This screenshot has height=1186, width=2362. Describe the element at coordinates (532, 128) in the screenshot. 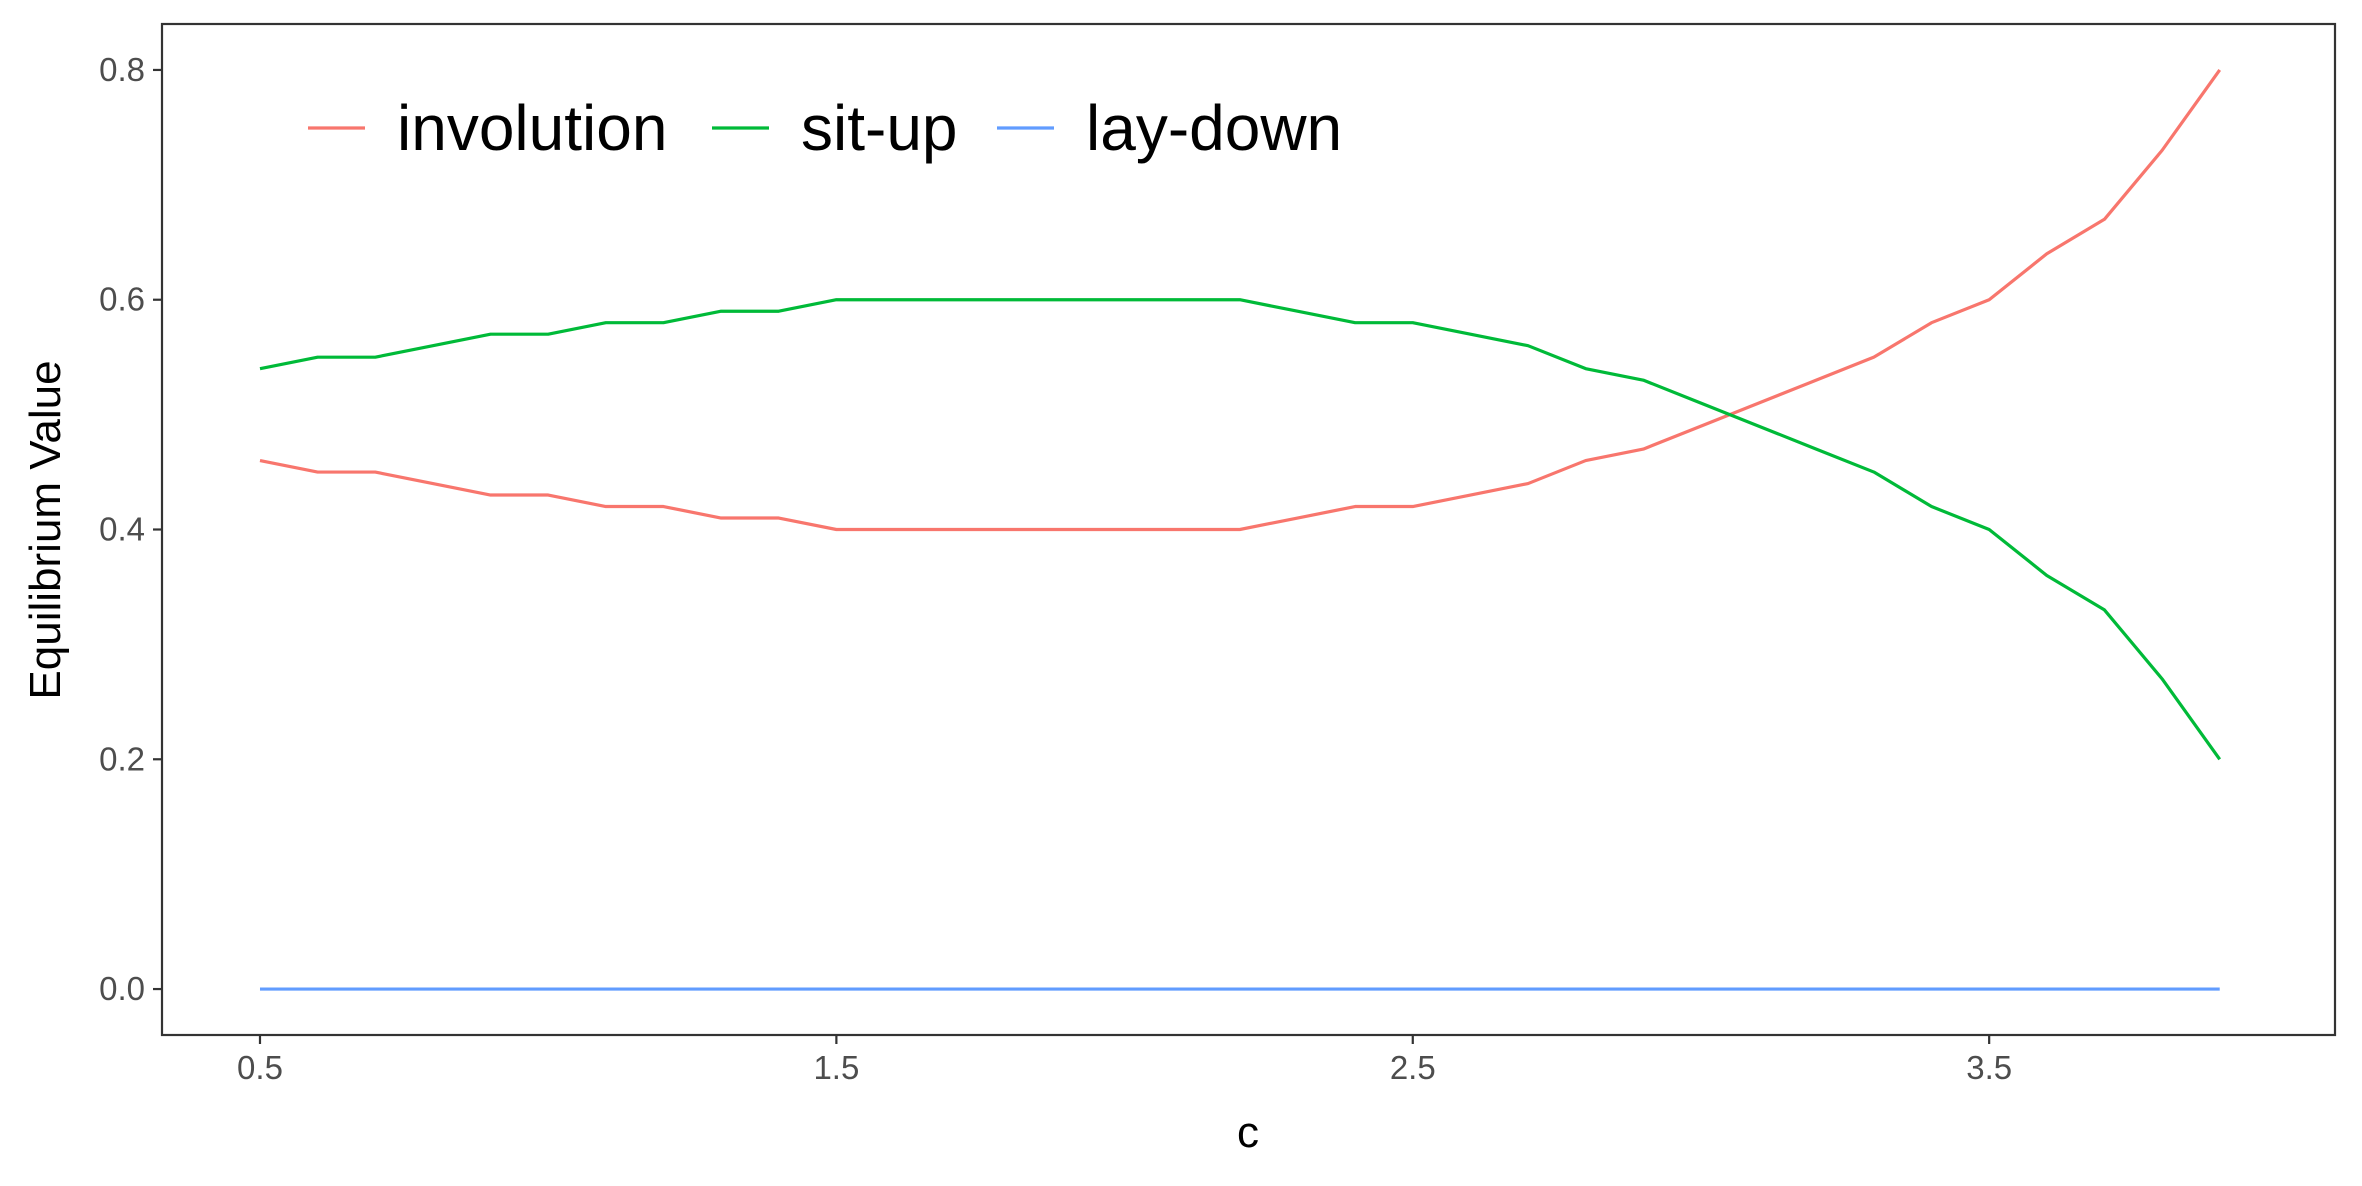

I see `legend-label-involution: involution` at that location.